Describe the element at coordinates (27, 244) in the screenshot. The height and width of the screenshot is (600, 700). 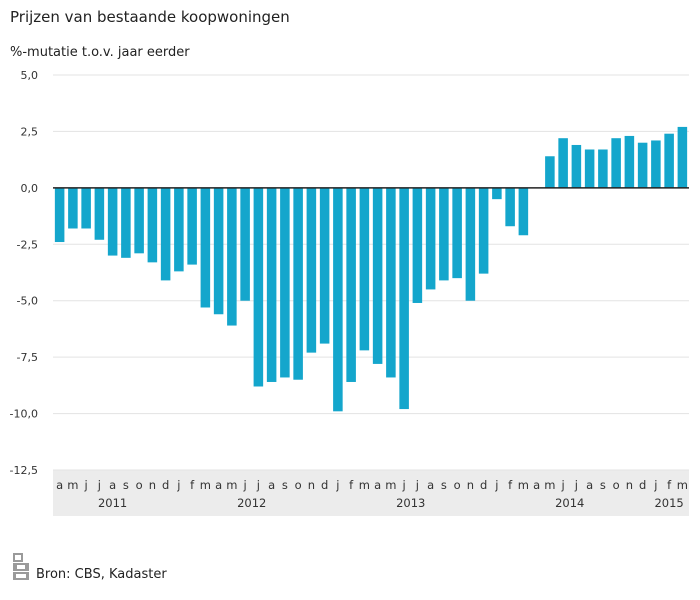
I see `y-tick-label: -2,5` at that location.